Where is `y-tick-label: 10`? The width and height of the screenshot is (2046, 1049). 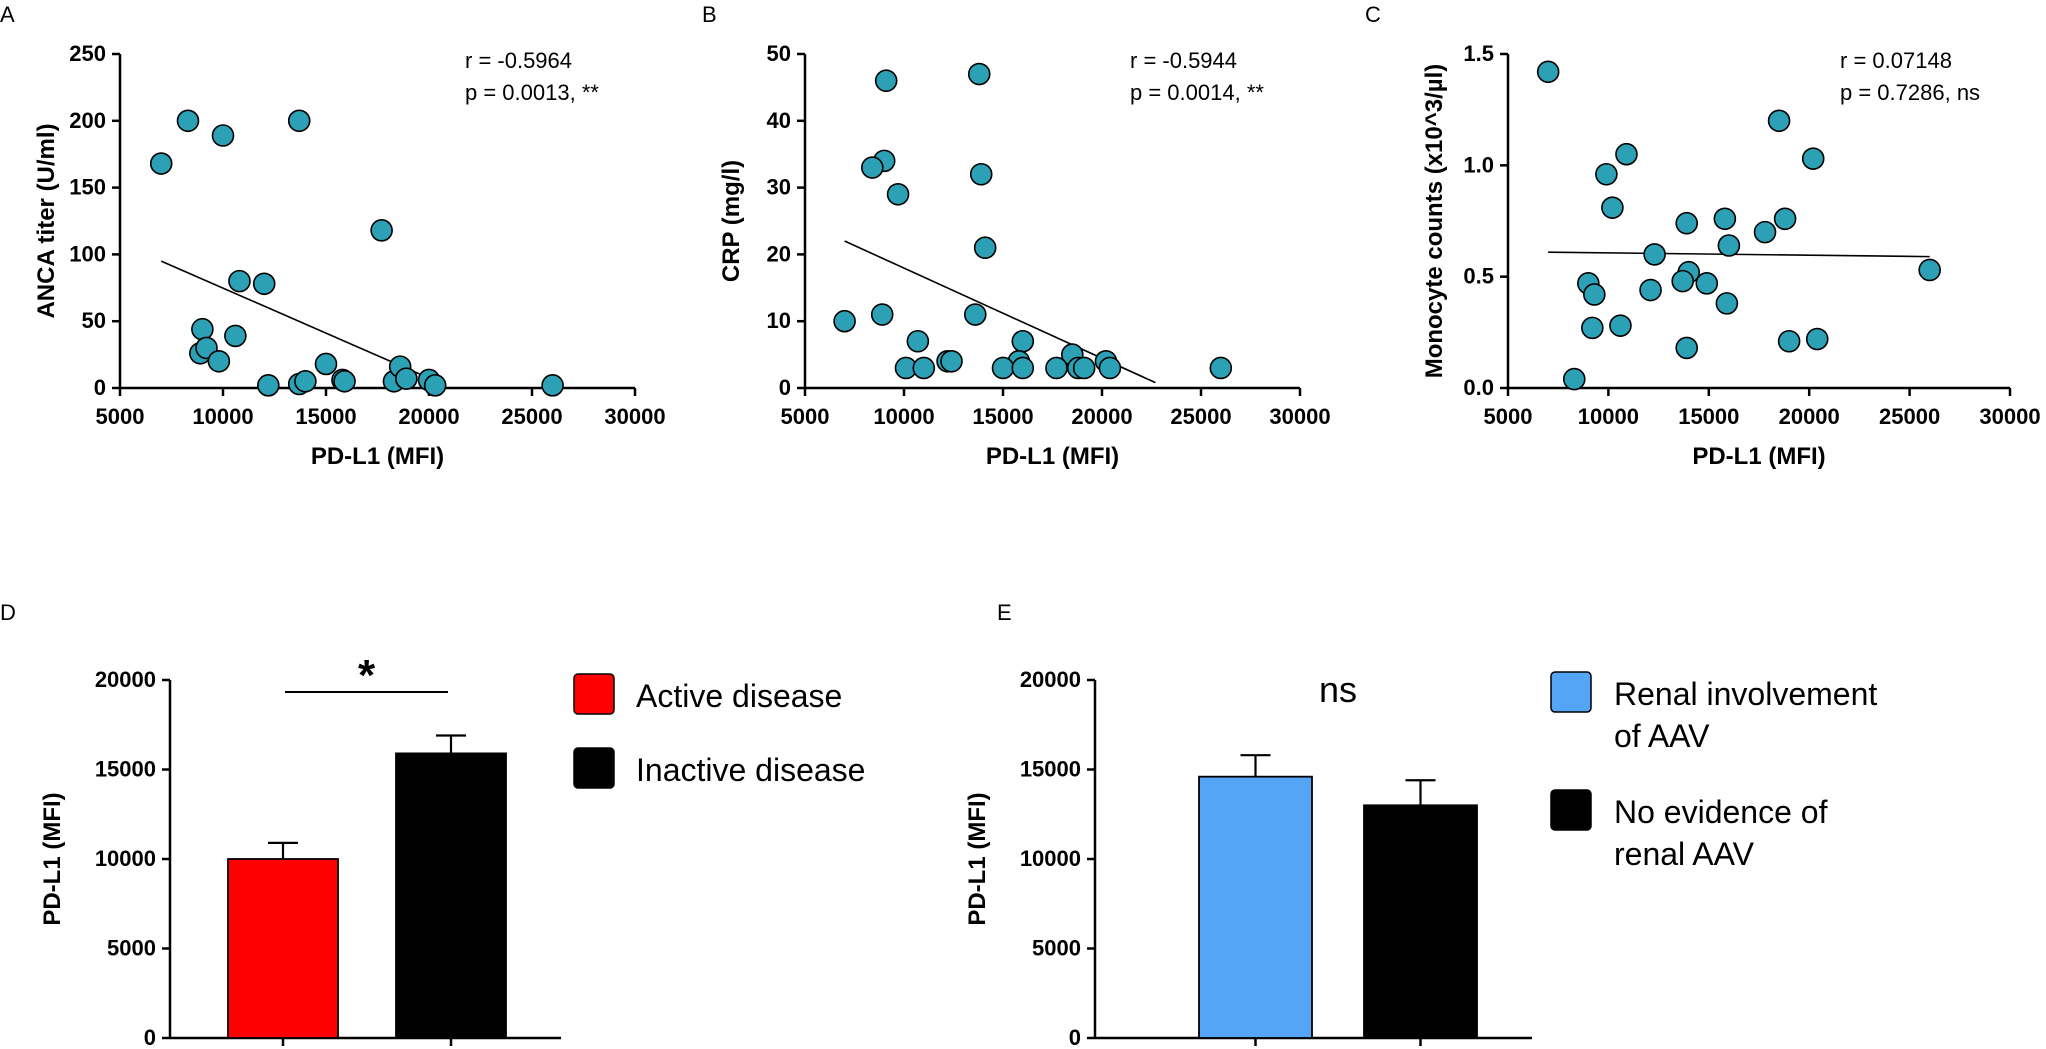 y-tick-label: 10 is located at coordinates (779, 320).